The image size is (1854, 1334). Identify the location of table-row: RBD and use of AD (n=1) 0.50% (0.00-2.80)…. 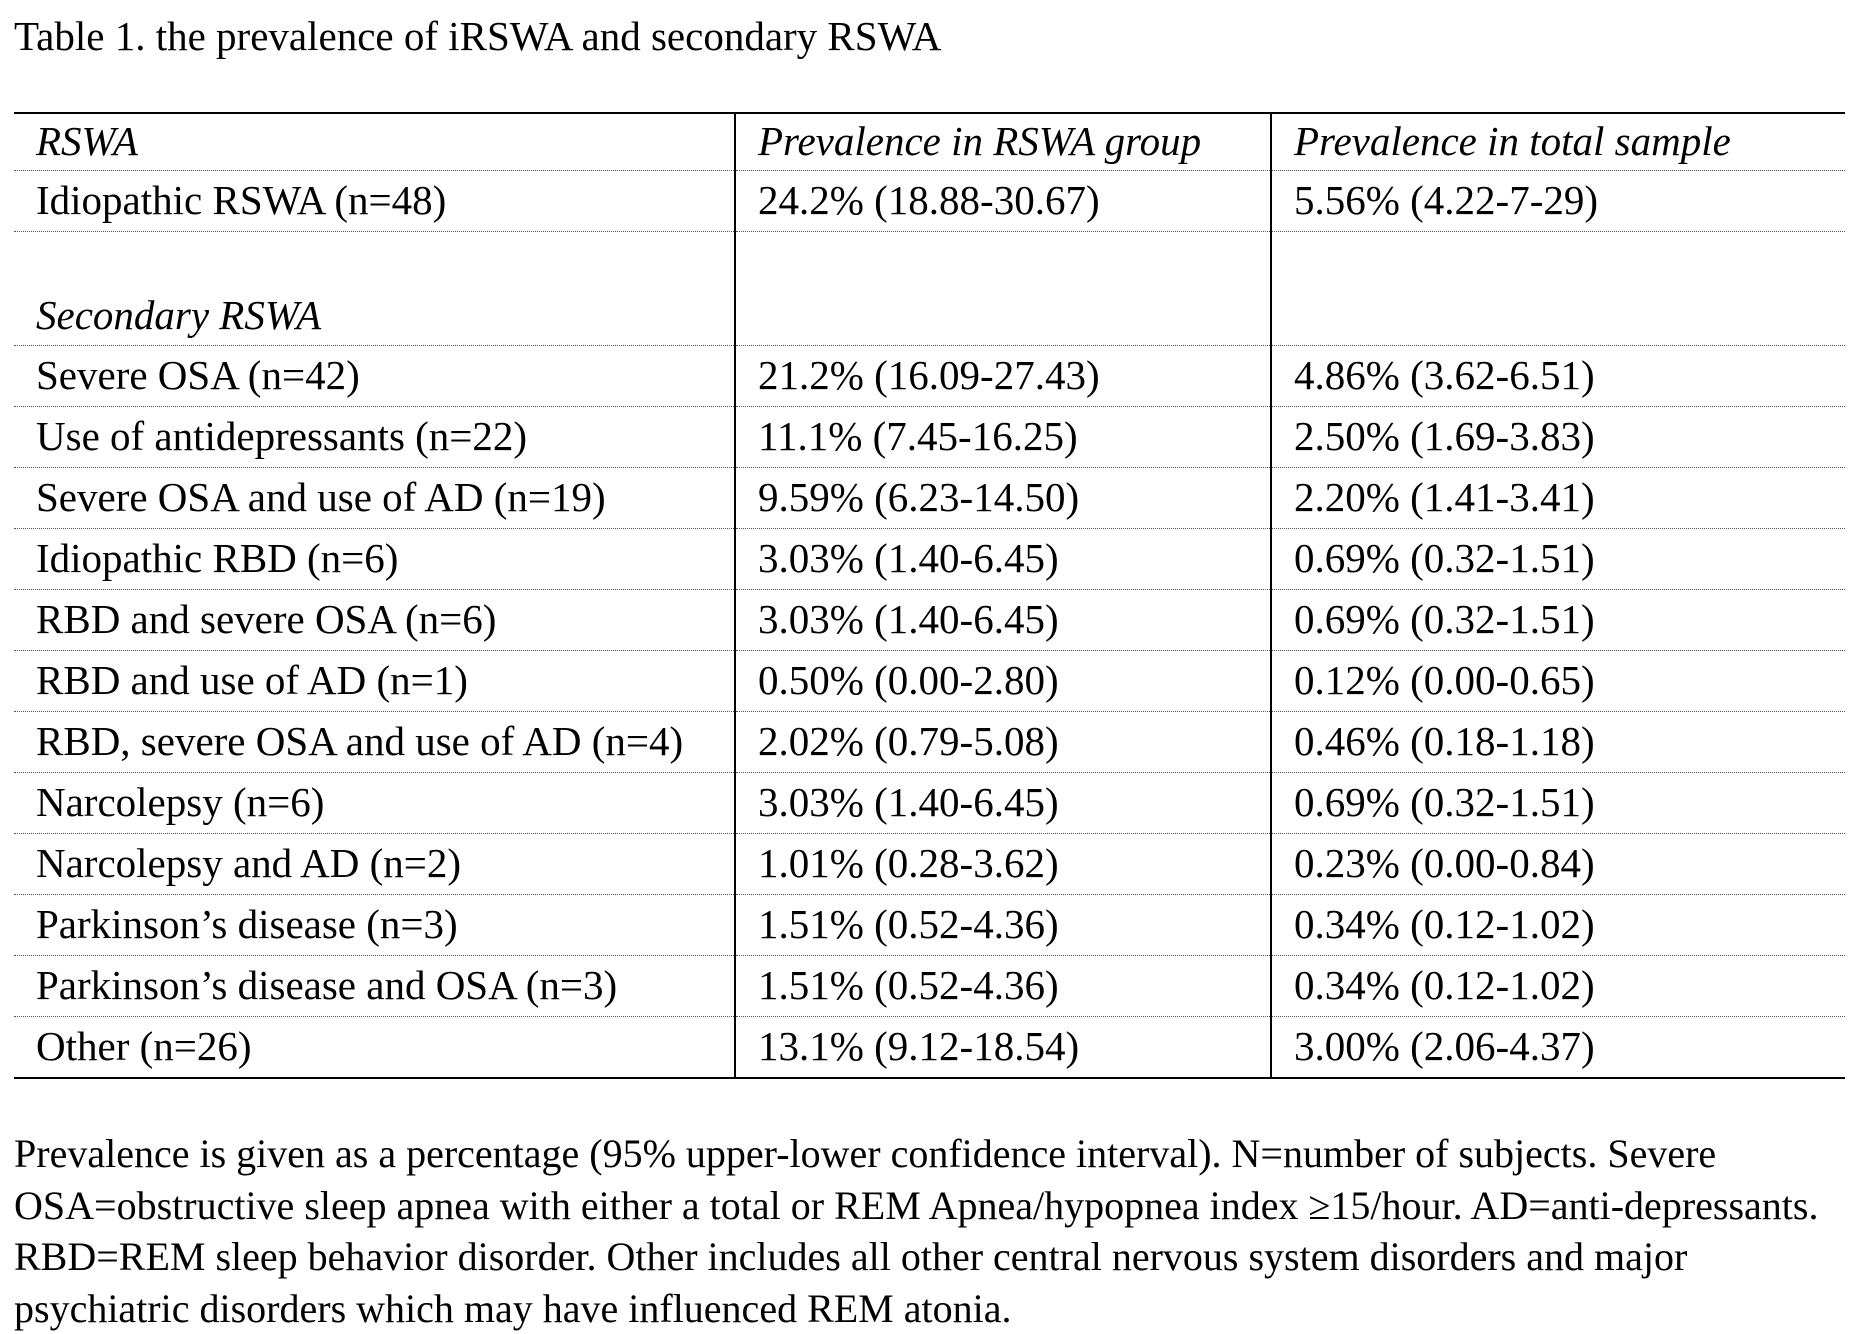
(929, 681).